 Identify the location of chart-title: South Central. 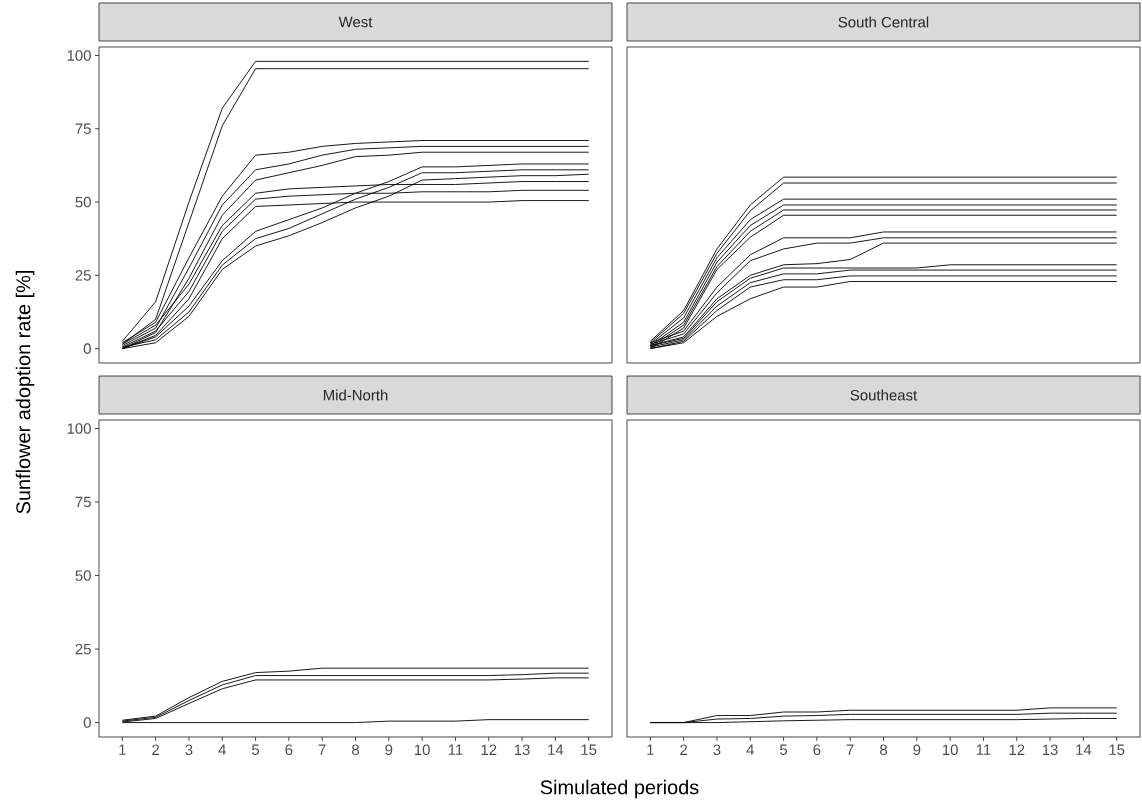
(883, 22).